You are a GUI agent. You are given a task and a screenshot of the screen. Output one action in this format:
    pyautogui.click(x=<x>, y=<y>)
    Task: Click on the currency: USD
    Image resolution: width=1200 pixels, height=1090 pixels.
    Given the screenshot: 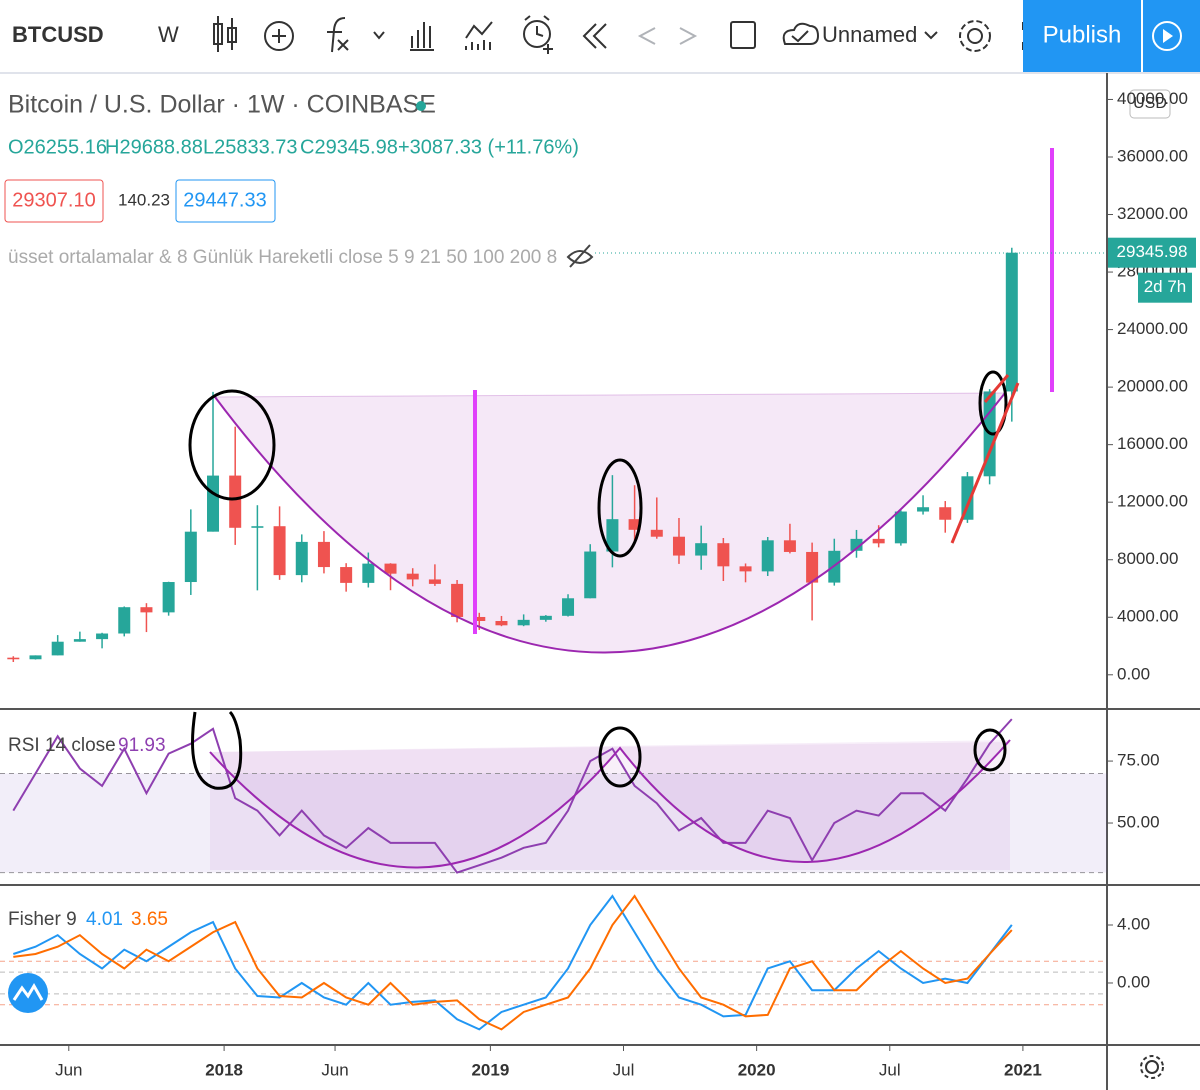 What is the action you would take?
    pyautogui.click(x=1150, y=103)
    